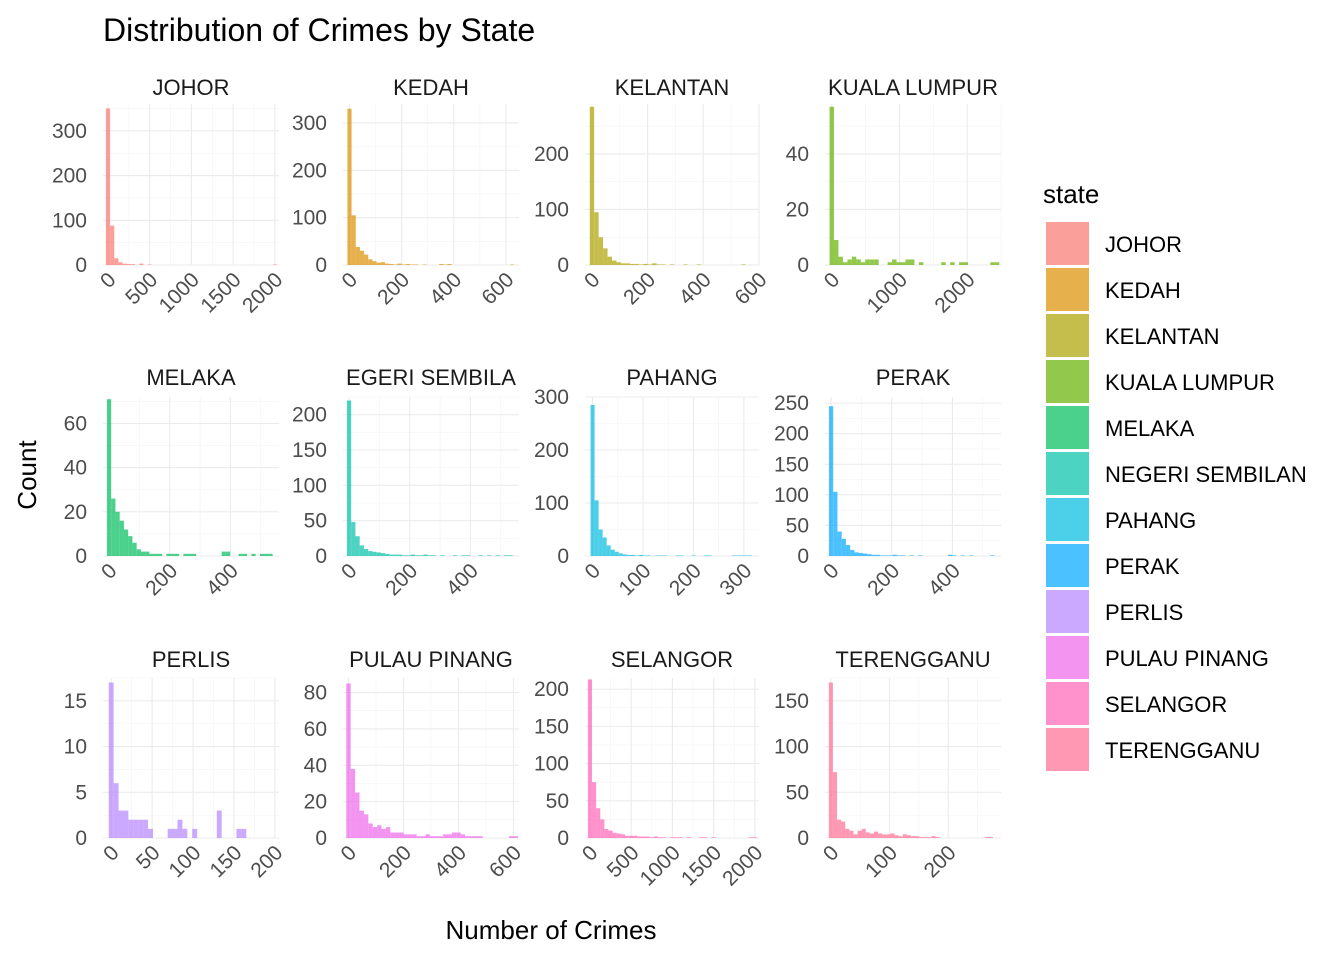 The image size is (1344, 960). I want to click on legend-label: KEDAH, so click(1143, 290).